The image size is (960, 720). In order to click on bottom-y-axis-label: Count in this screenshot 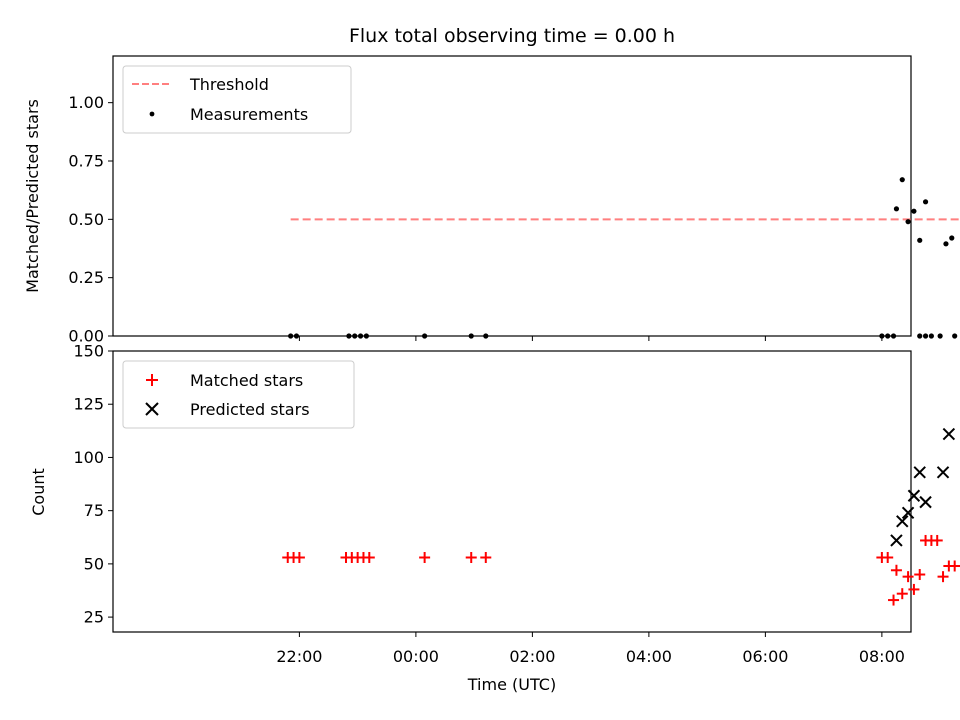, I will do `click(38, 492)`.